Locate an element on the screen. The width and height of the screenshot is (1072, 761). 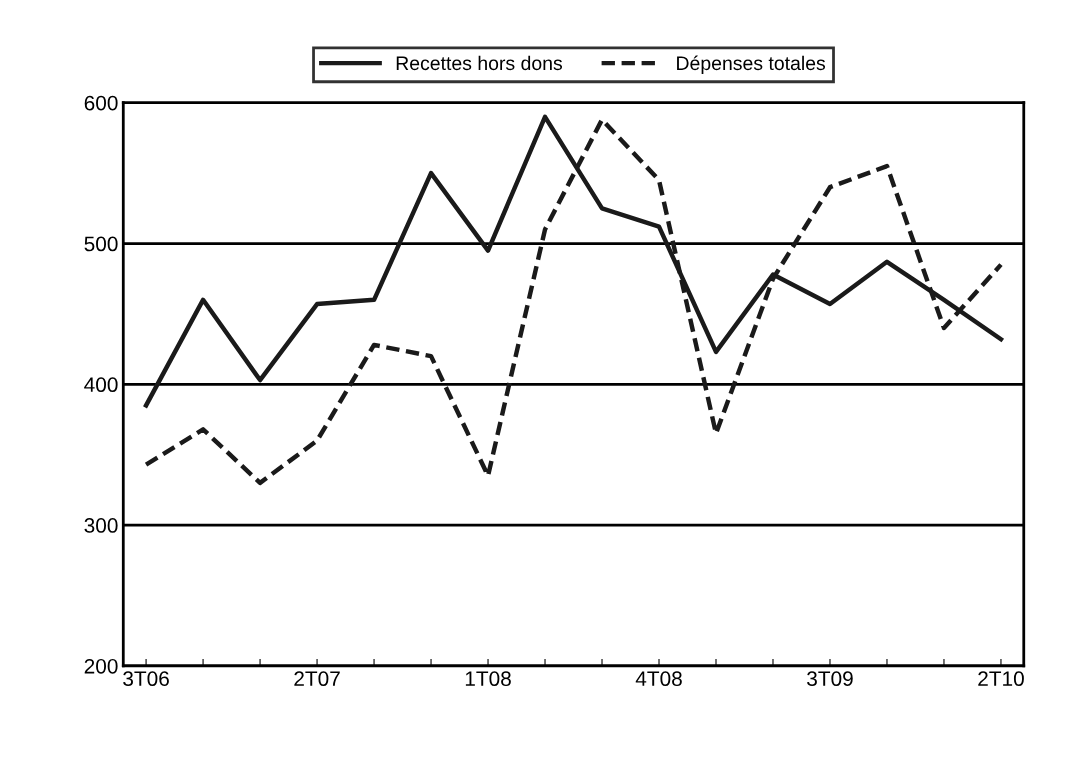
y-tick-label: 600 is located at coordinates (101, 103).